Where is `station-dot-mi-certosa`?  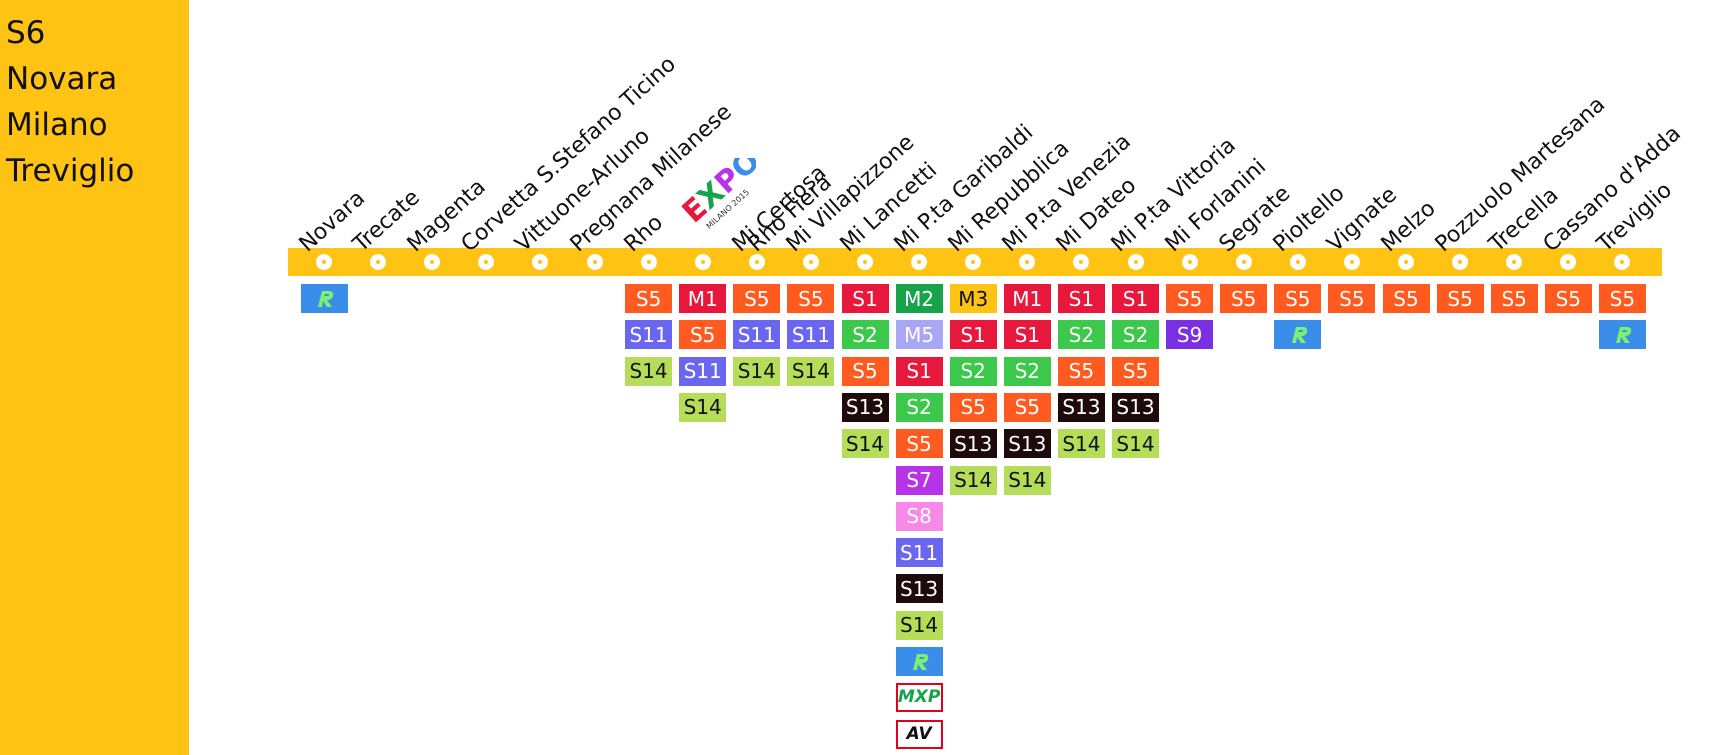 station-dot-mi-certosa is located at coordinates (756, 262).